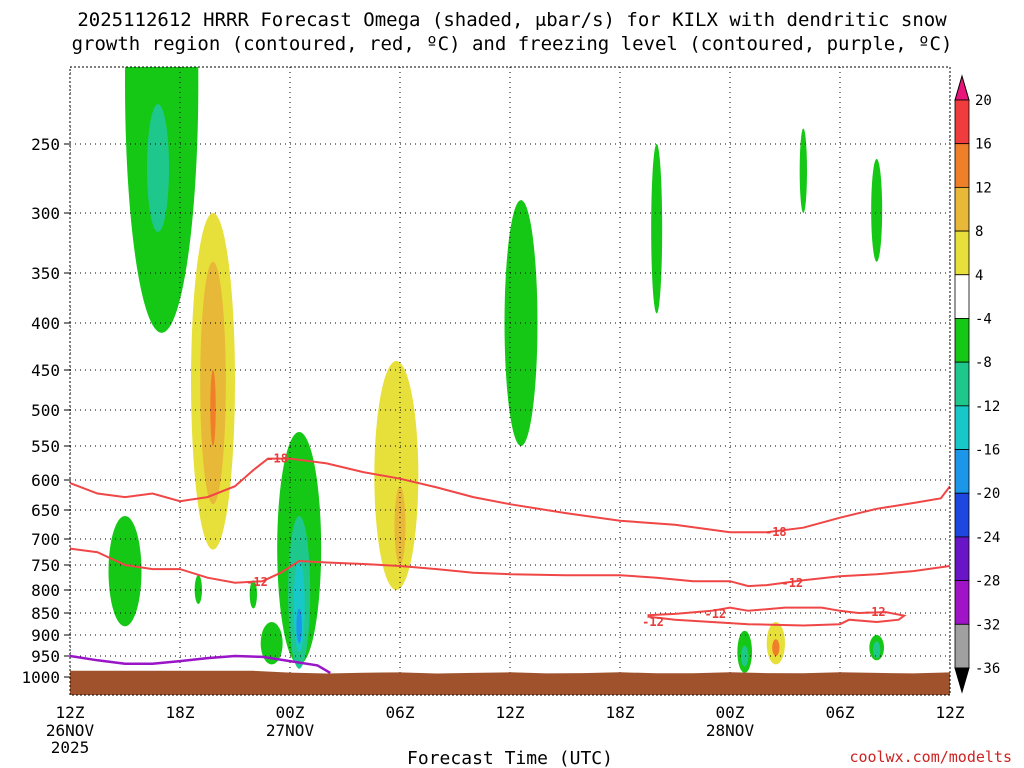 The height and width of the screenshot is (768, 1024). I want to click on y-tick-label-800: 800, so click(45, 590).